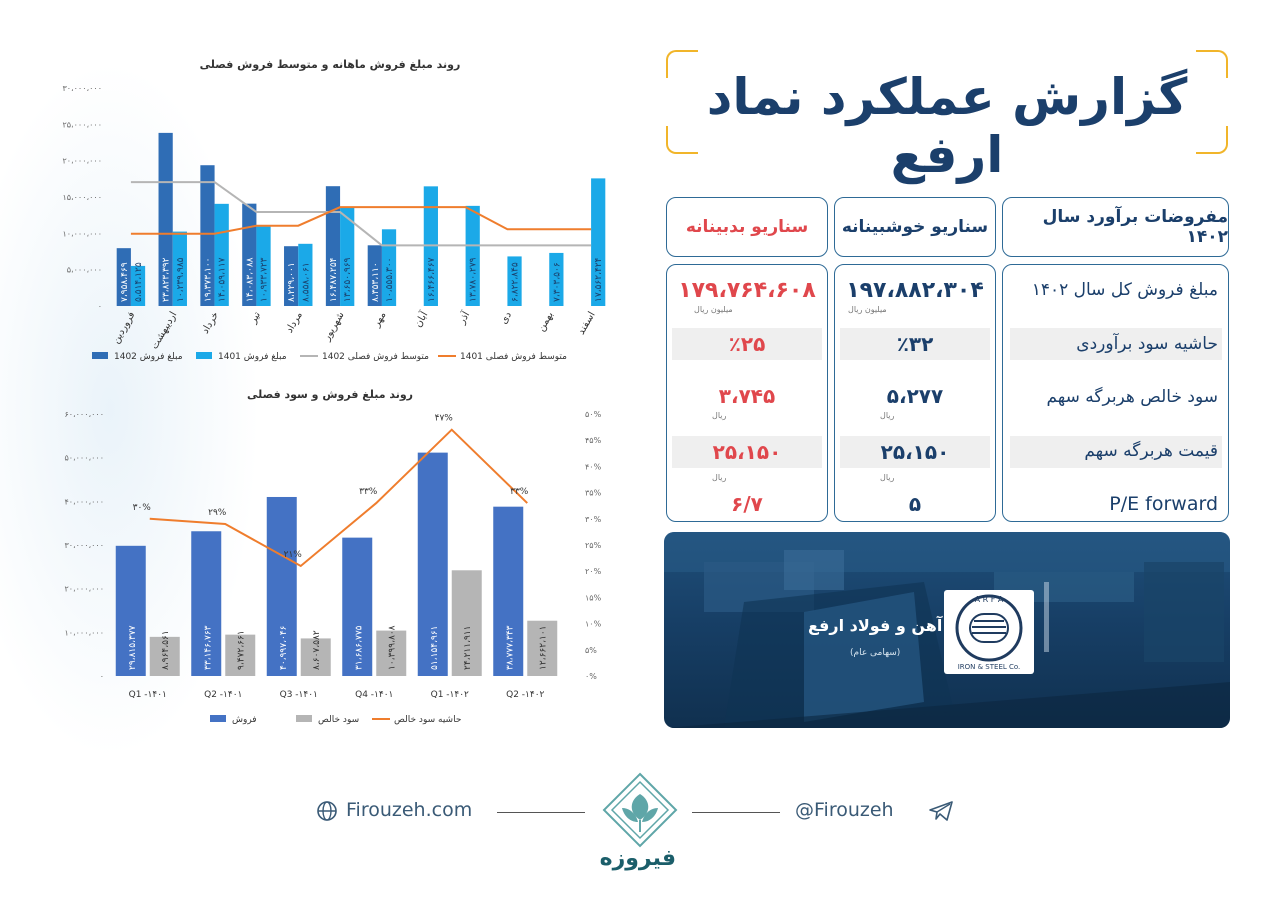 The width and height of the screenshot is (1280, 904). I want to click on bar-net-profit-label: ۹،۴۷۲،۶۶۱, so click(241, 650).